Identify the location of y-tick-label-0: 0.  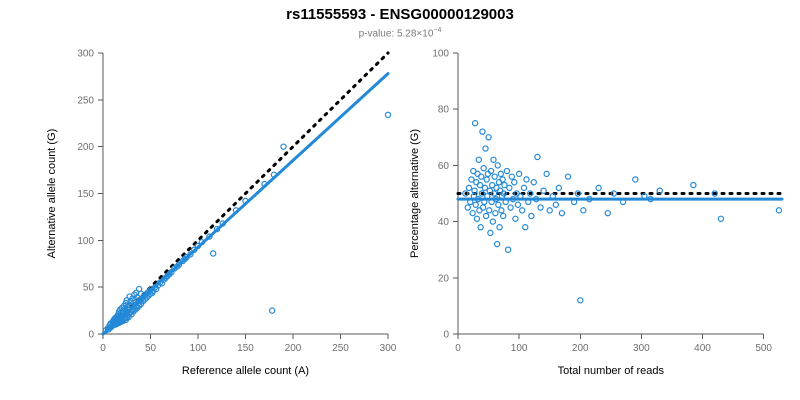
(91, 335).